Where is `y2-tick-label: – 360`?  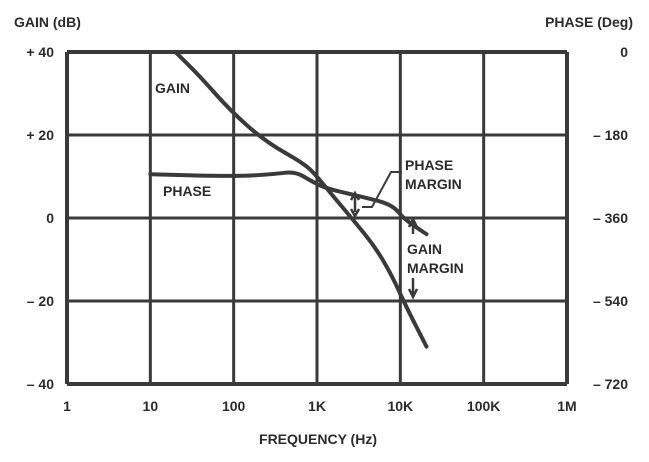 y2-tick-label: – 360 is located at coordinates (610, 218).